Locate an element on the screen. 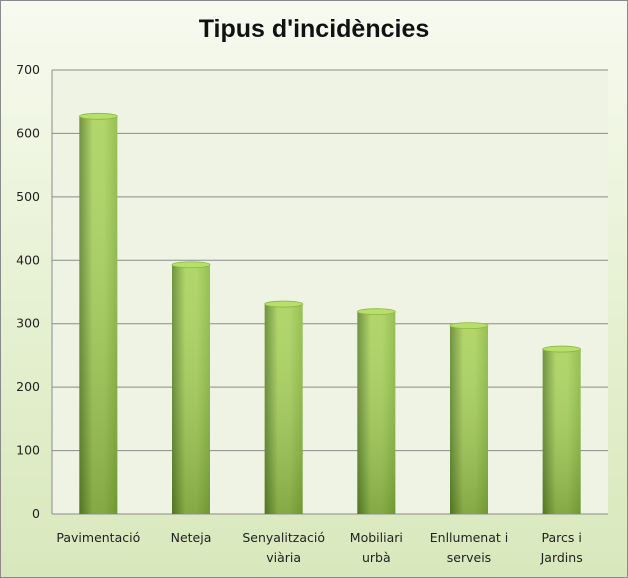  y-tick-label: 700 is located at coordinates (28, 69).